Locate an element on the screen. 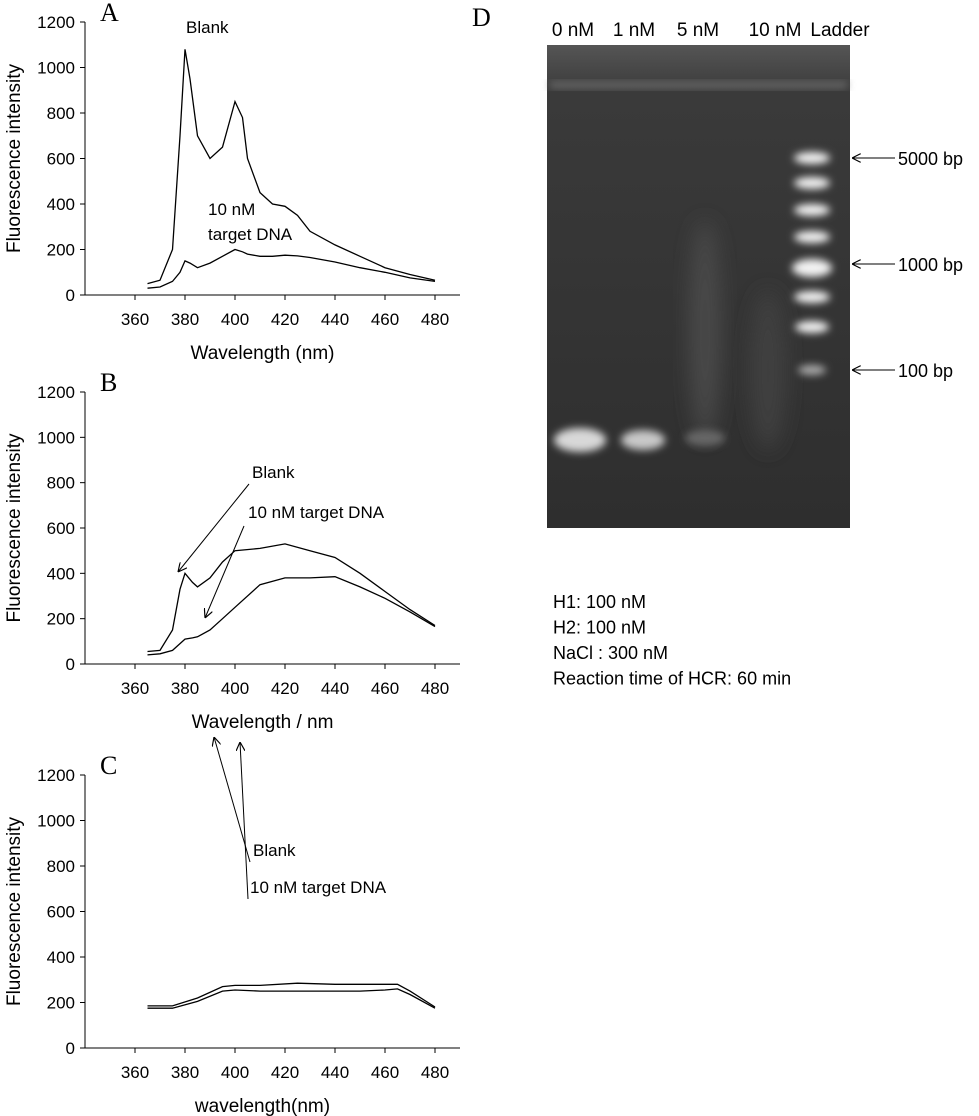  lane-label: 0 nM is located at coordinates (573, 30).